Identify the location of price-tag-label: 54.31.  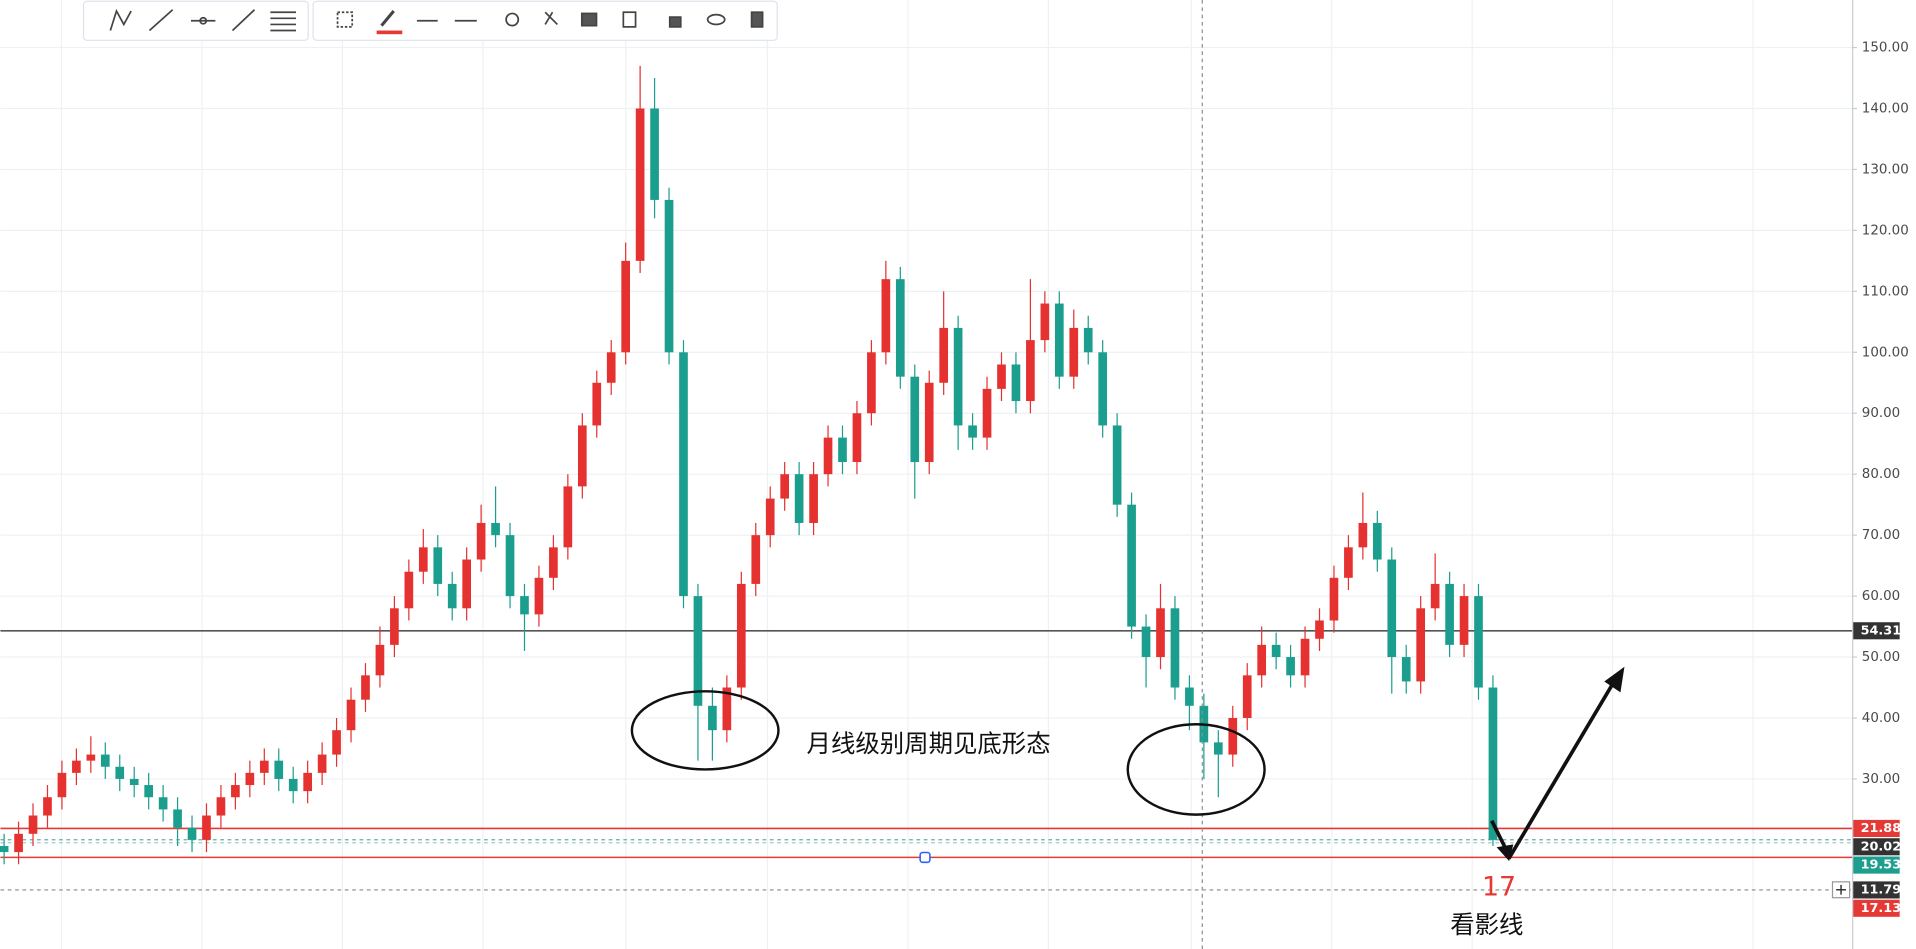
(1881, 630).